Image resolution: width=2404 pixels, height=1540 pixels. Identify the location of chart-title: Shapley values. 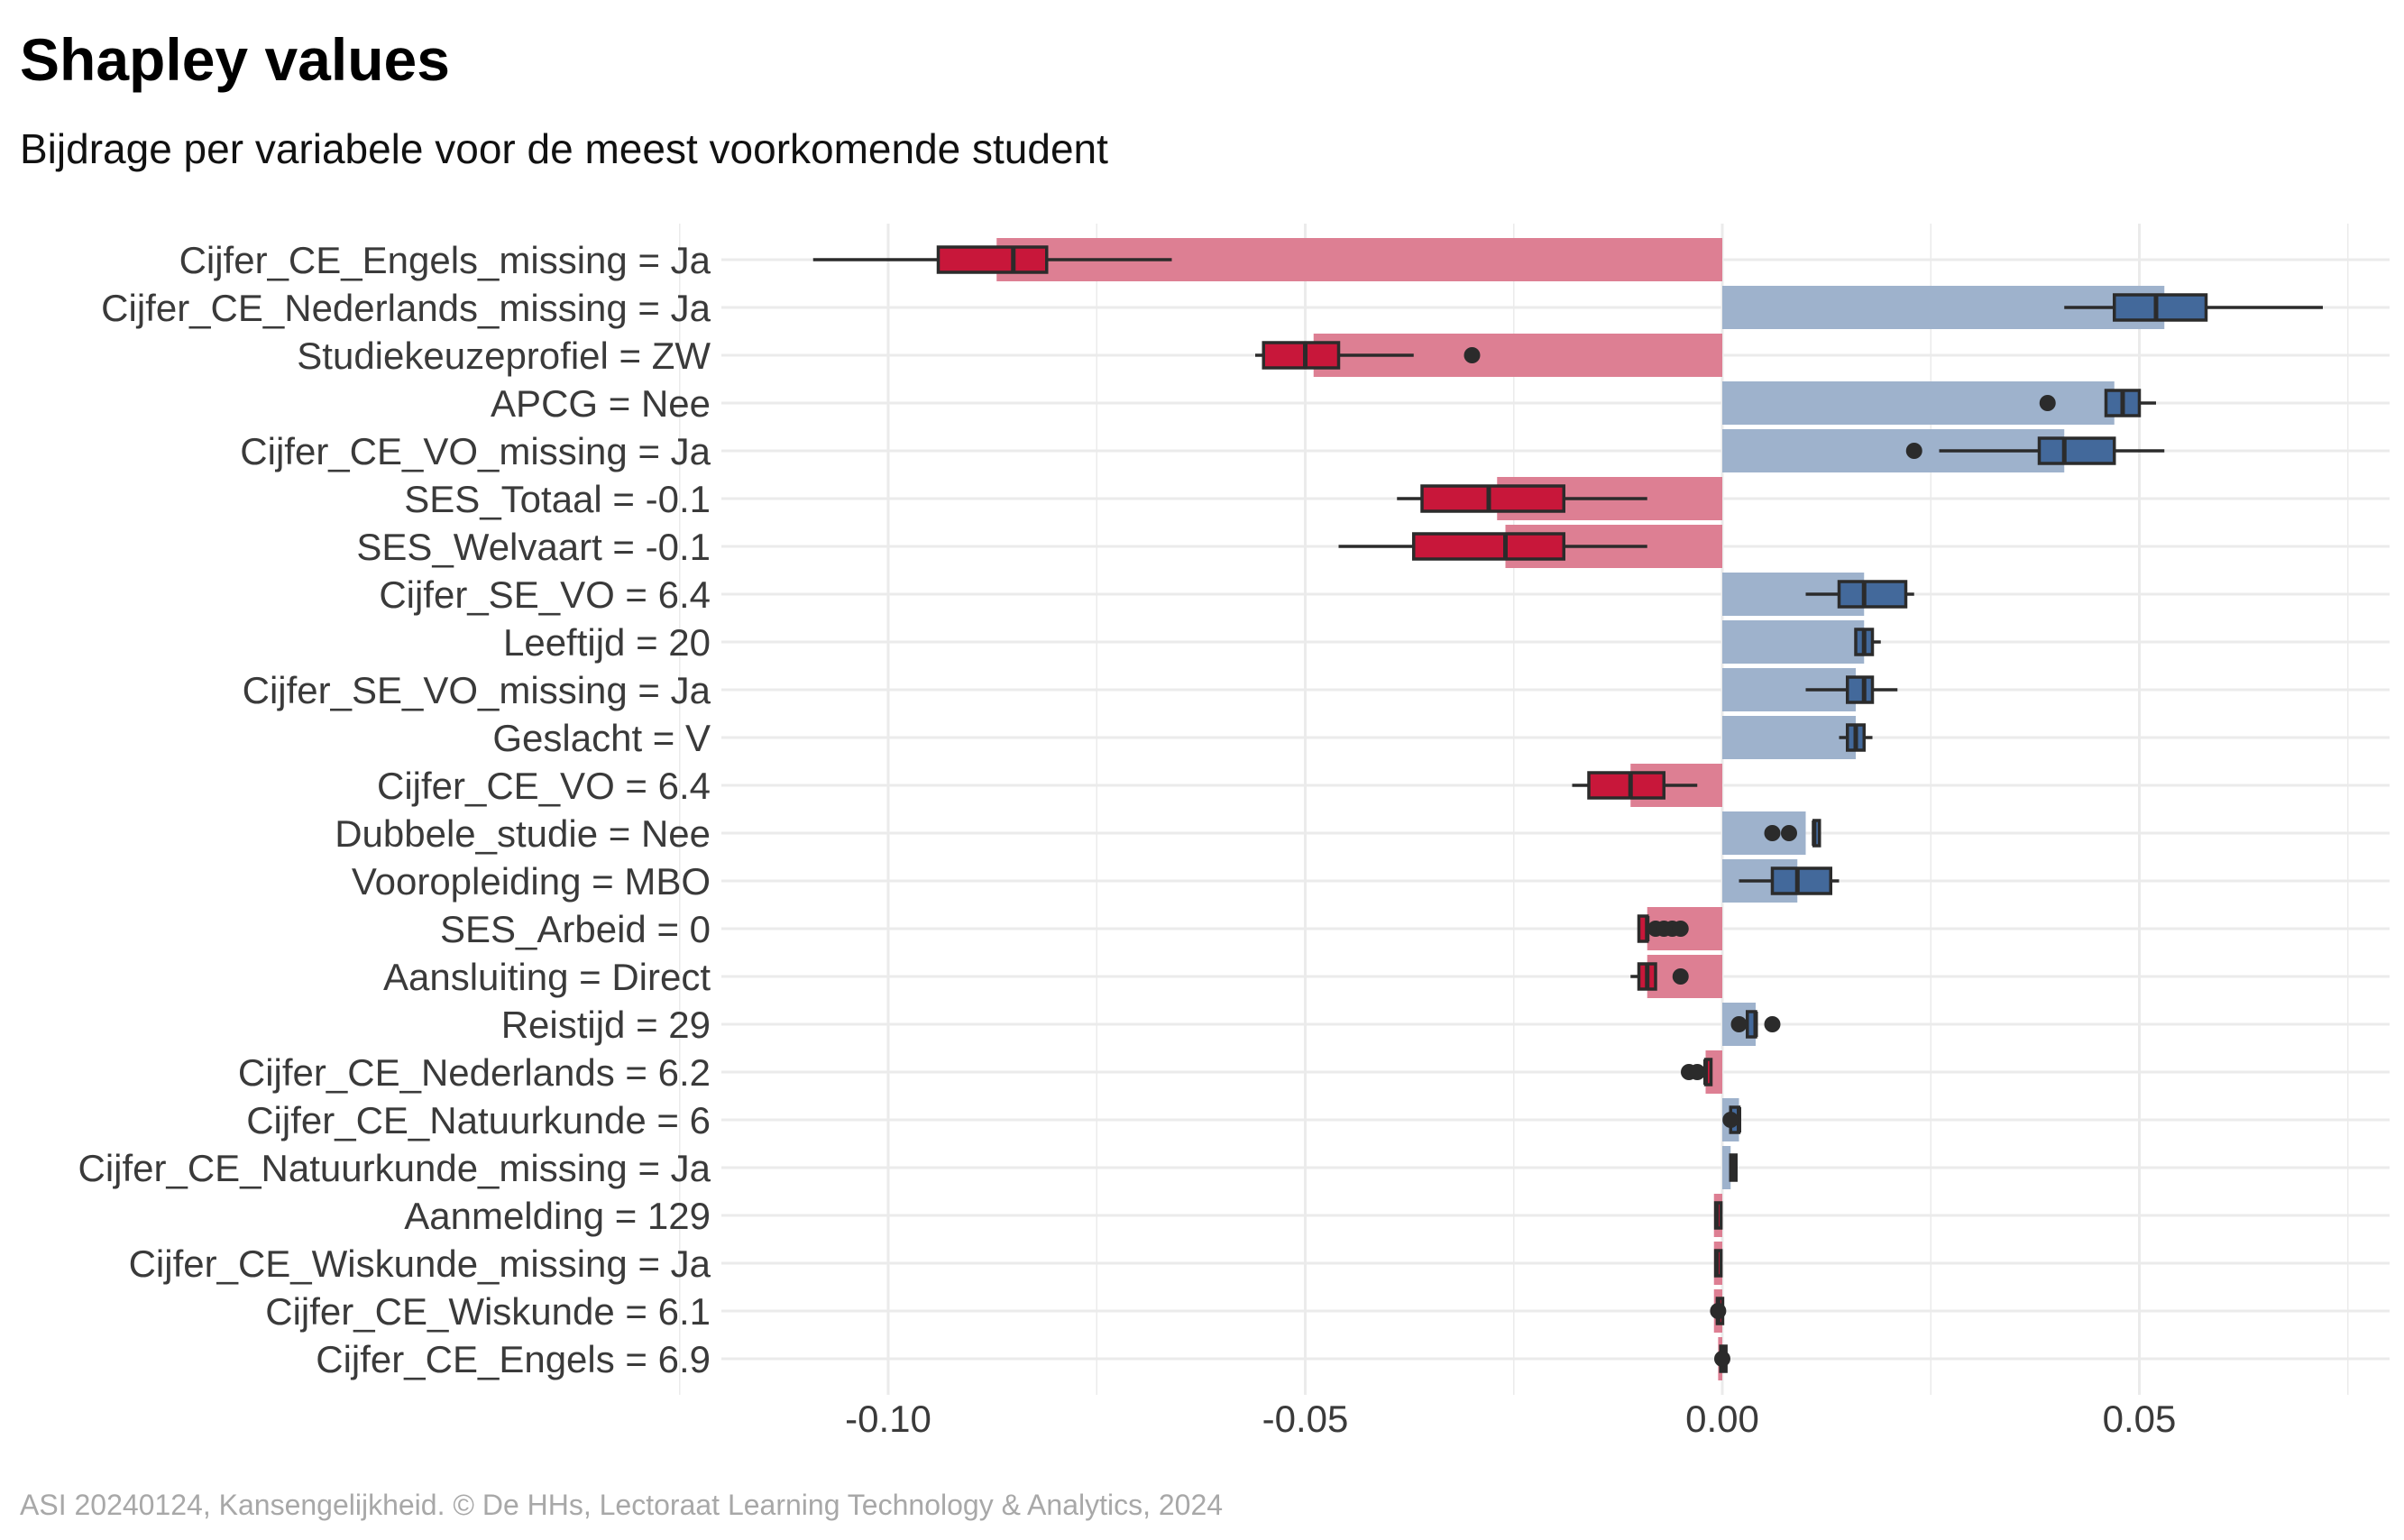
(235, 60).